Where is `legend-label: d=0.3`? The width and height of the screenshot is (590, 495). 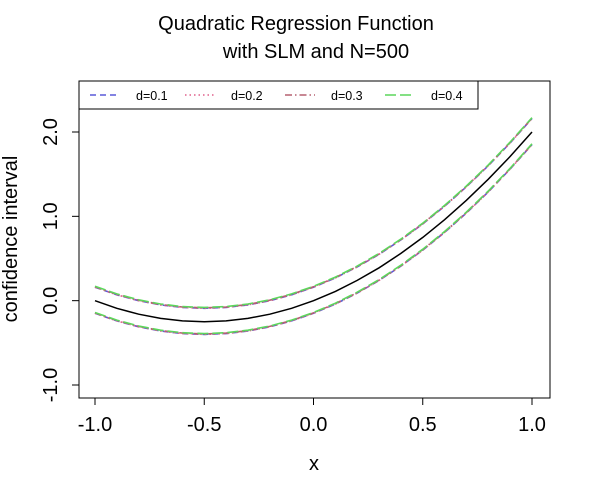 legend-label: d=0.3 is located at coordinates (347, 96).